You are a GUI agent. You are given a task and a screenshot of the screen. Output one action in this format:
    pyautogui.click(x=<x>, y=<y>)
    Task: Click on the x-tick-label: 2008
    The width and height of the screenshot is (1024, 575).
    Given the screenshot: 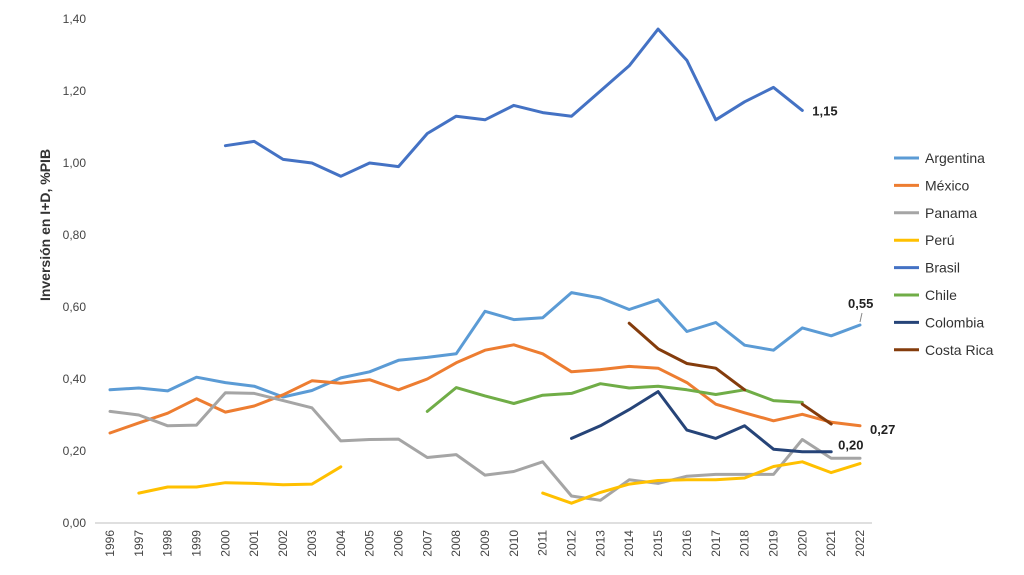 What is the action you would take?
    pyautogui.click(x=456, y=543)
    